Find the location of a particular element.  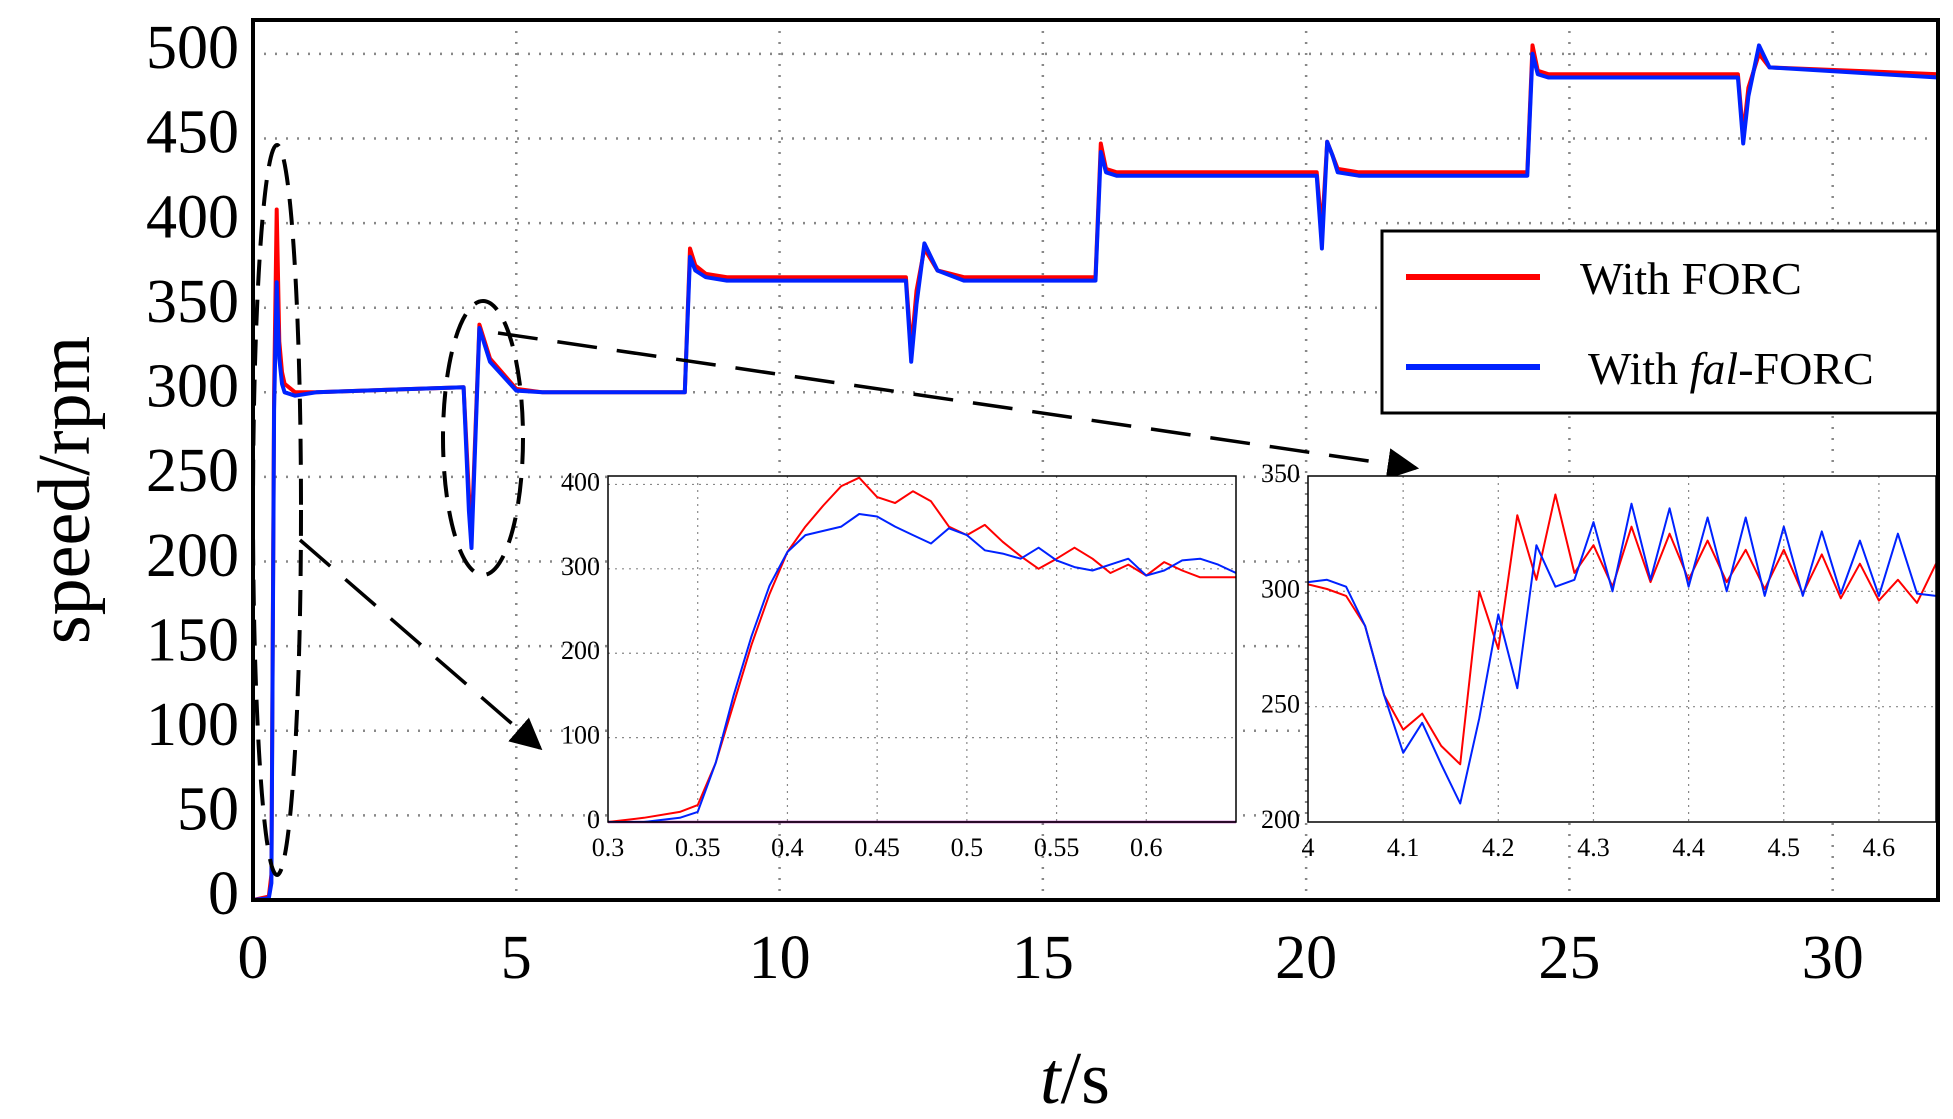

main-y-tick-label: 200 is located at coordinates (192, 556).